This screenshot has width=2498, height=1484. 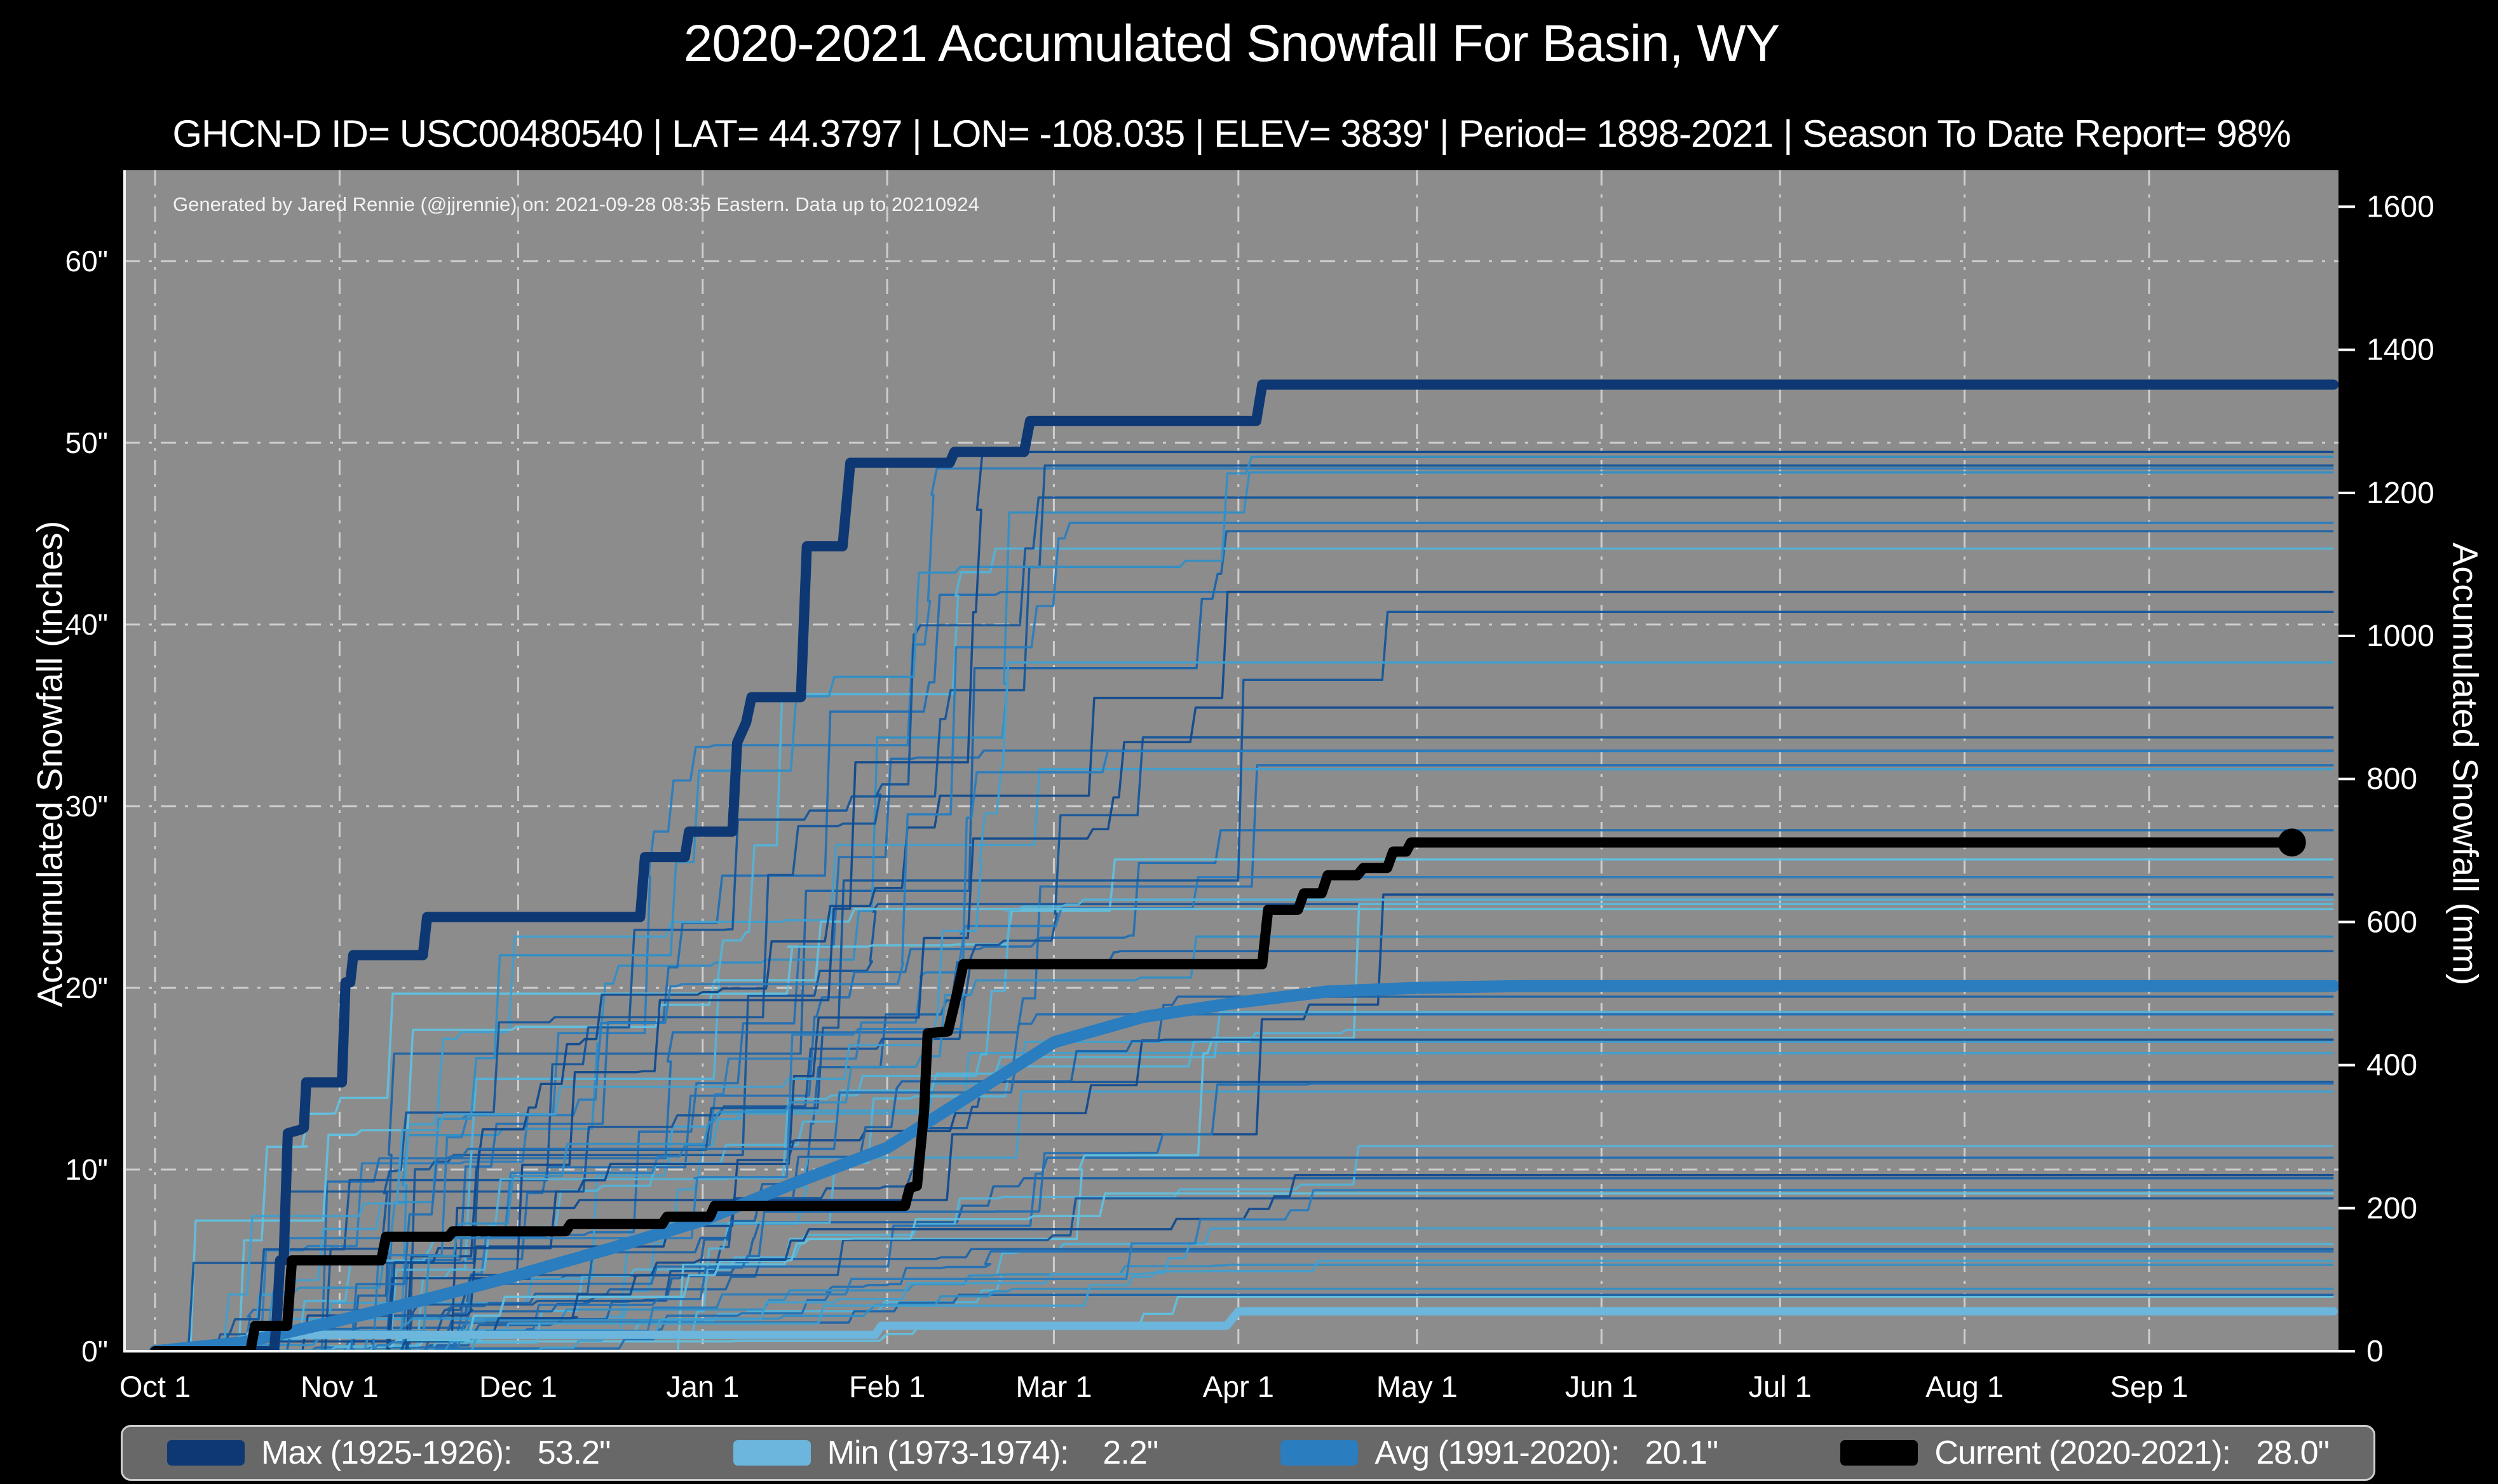 What do you see at coordinates (772, 1453) in the screenshot?
I see `legend-swatch-min` at bounding box center [772, 1453].